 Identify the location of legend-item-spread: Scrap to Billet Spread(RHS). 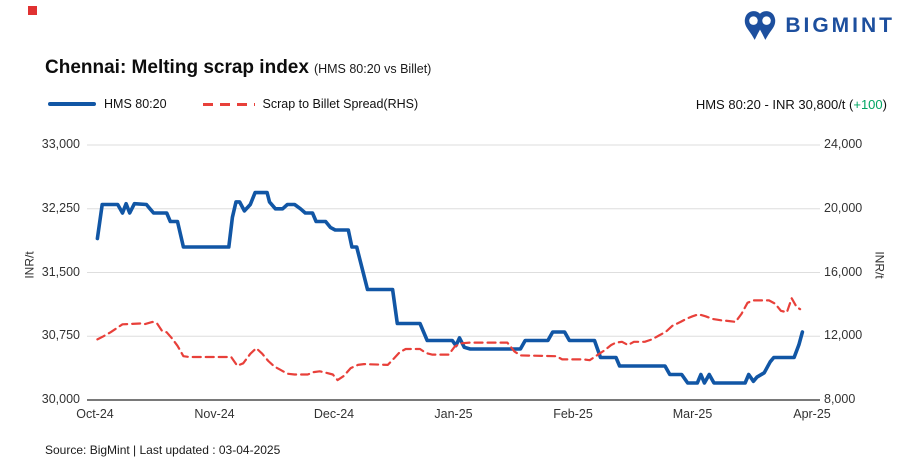
(310, 104).